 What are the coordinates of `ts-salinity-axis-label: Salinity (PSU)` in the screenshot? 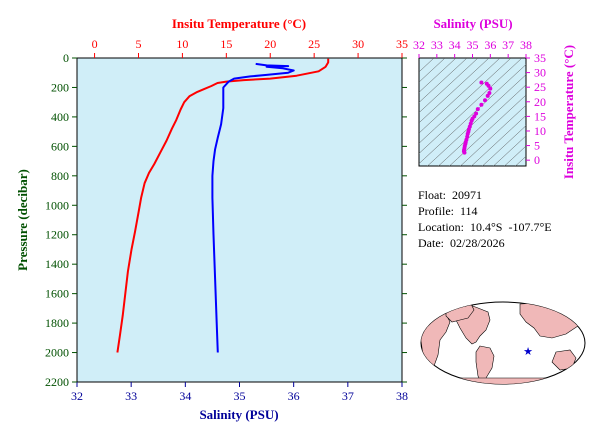 It's located at (472, 23).